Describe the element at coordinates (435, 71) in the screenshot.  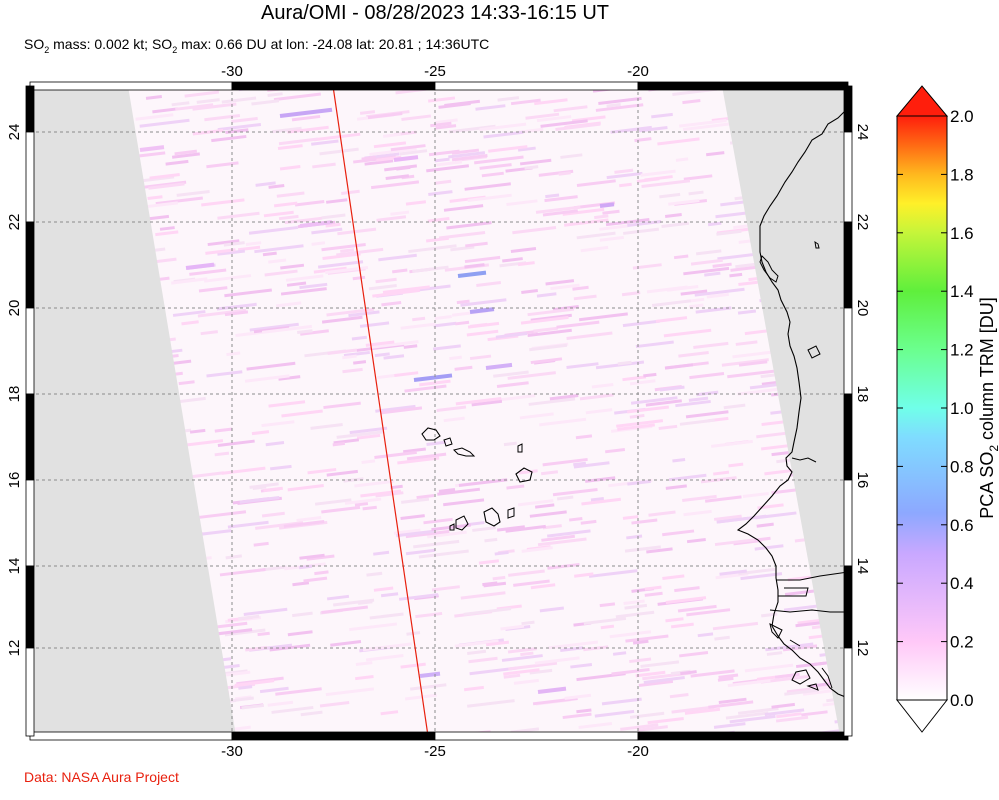
I see `longitude-label: -25` at that location.